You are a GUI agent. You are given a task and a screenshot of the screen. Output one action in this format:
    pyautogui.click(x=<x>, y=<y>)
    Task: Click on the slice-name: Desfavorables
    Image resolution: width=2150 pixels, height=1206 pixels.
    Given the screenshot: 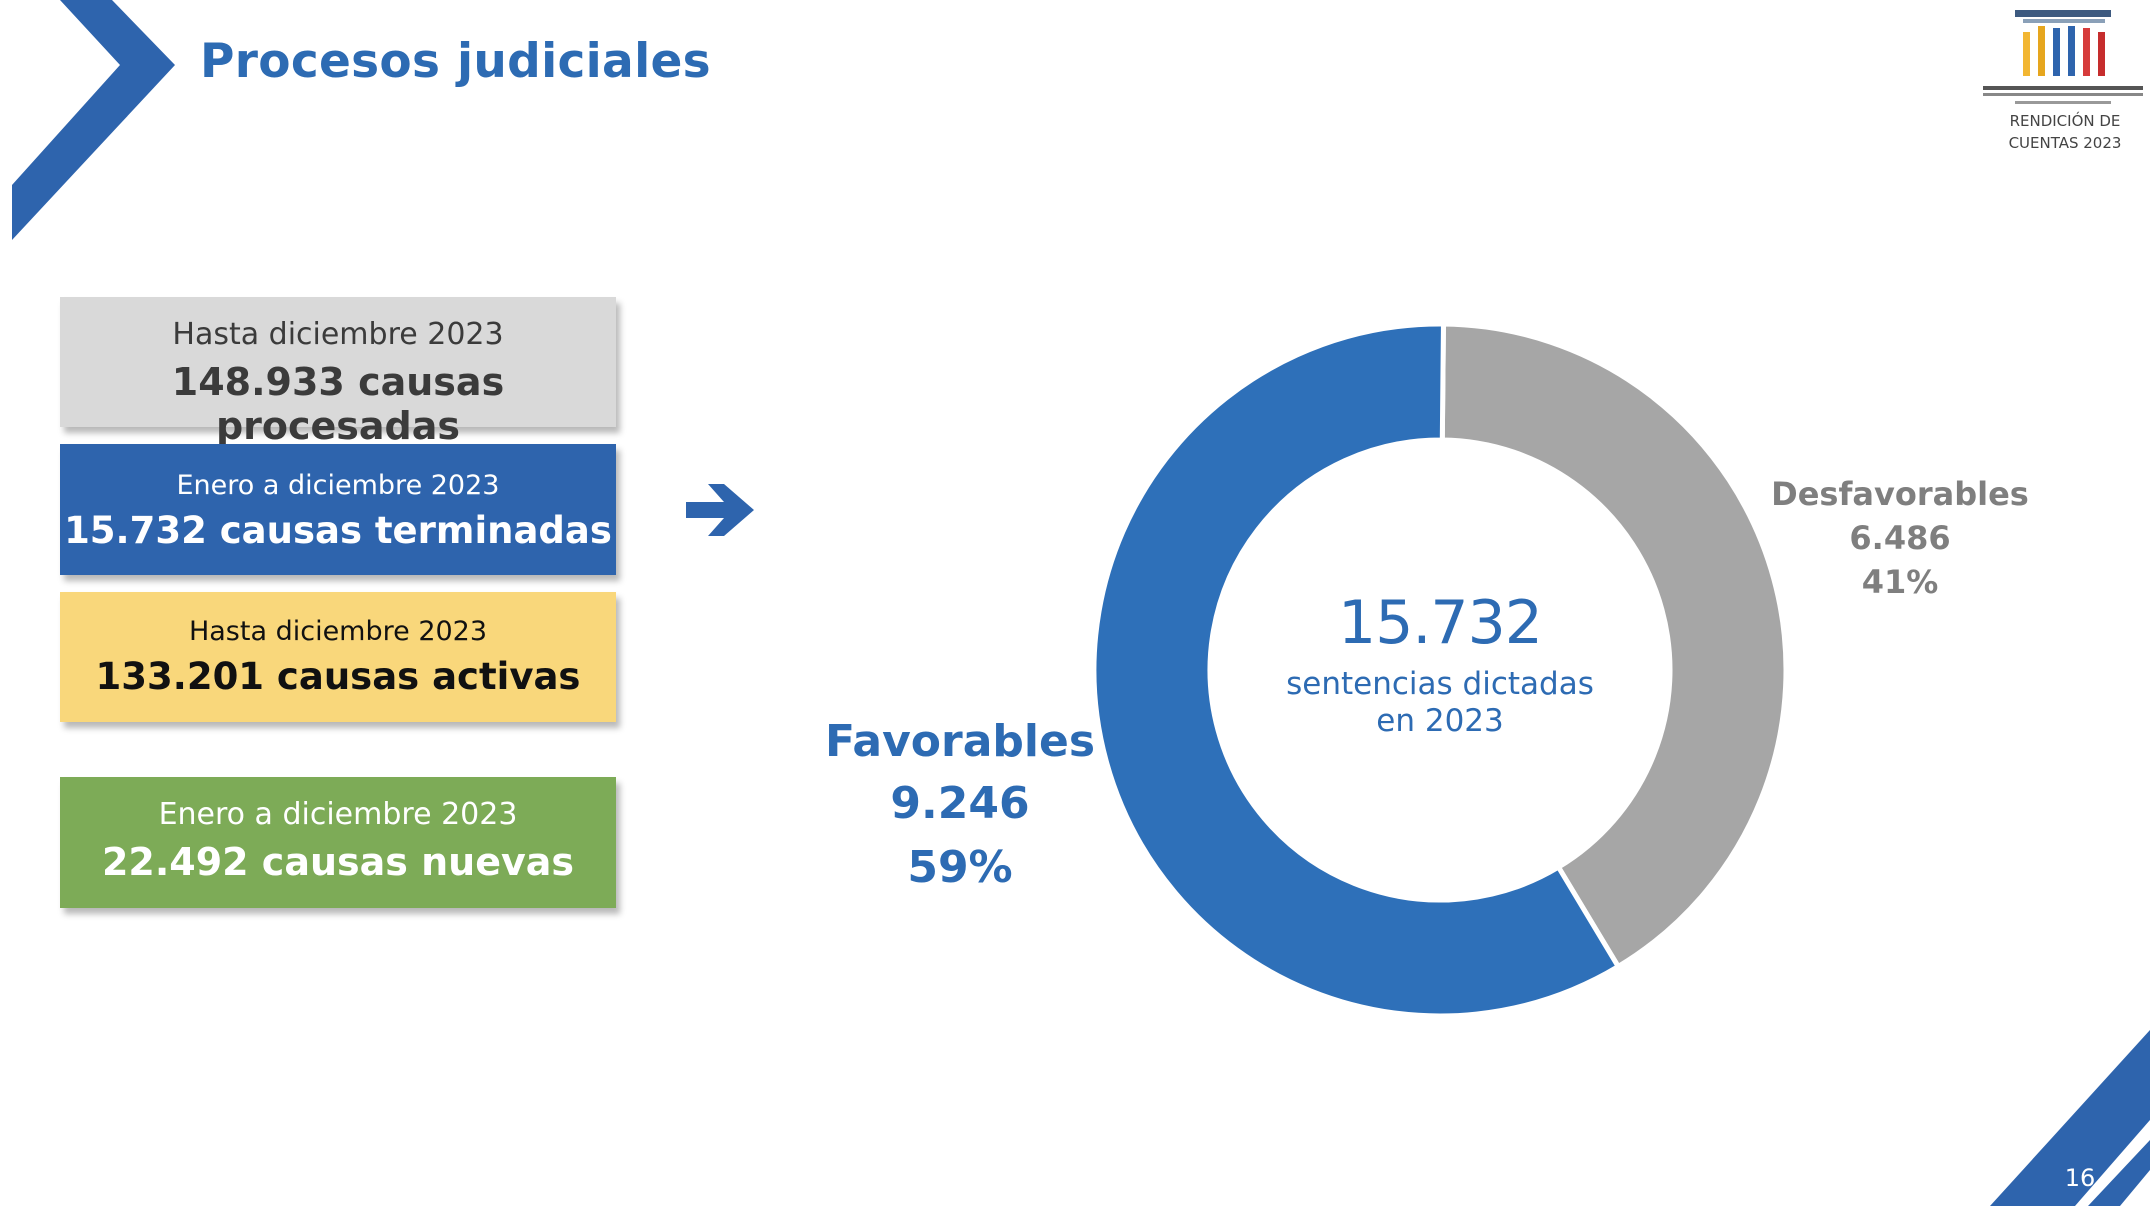 What is the action you would take?
    pyautogui.click(x=1900, y=494)
    